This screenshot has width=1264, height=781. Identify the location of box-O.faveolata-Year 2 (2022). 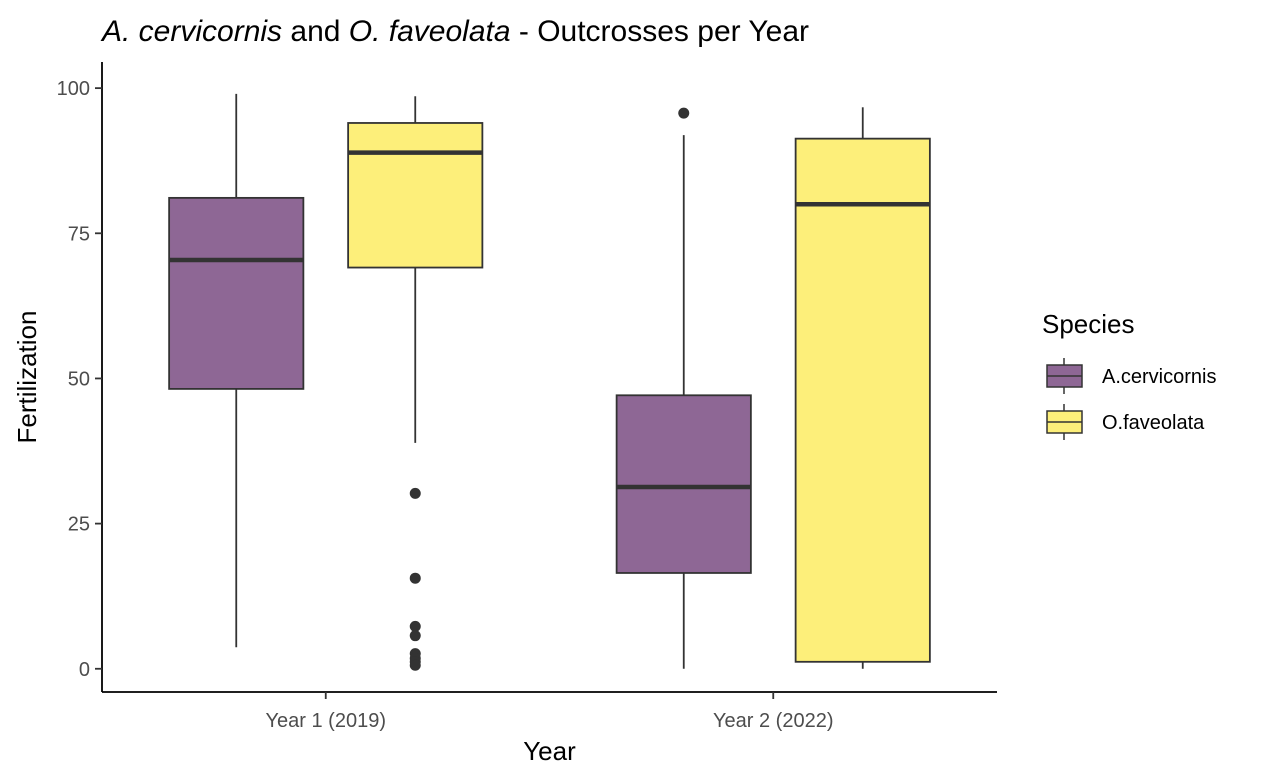
(862, 388).